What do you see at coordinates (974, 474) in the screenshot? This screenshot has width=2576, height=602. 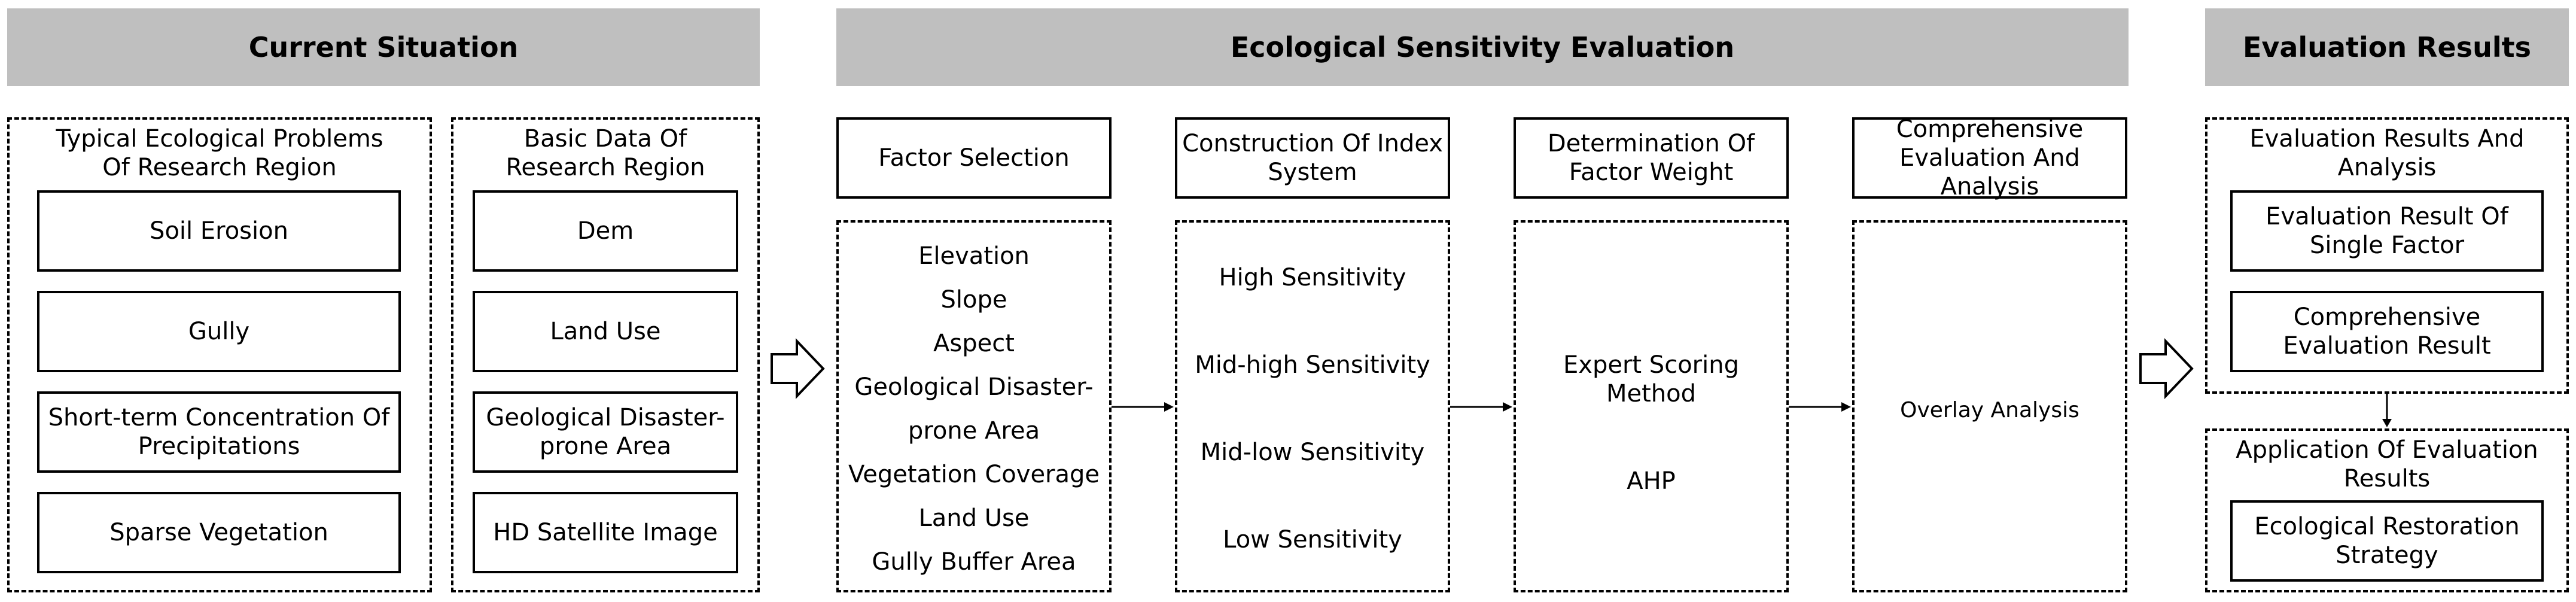 I see `factor-item: Vegetation Coverage` at bounding box center [974, 474].